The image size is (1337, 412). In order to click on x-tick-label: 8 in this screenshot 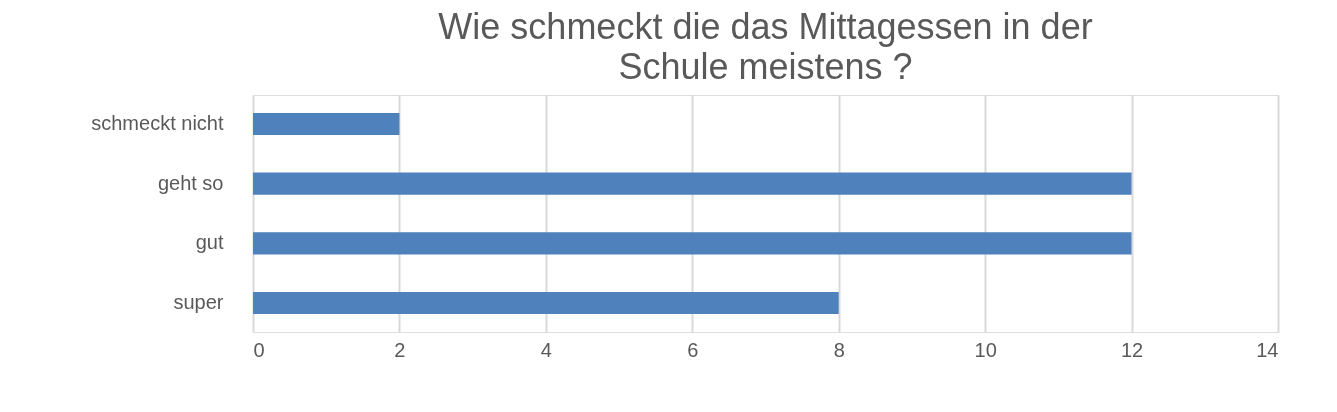, I will do `click(839, 349)`.